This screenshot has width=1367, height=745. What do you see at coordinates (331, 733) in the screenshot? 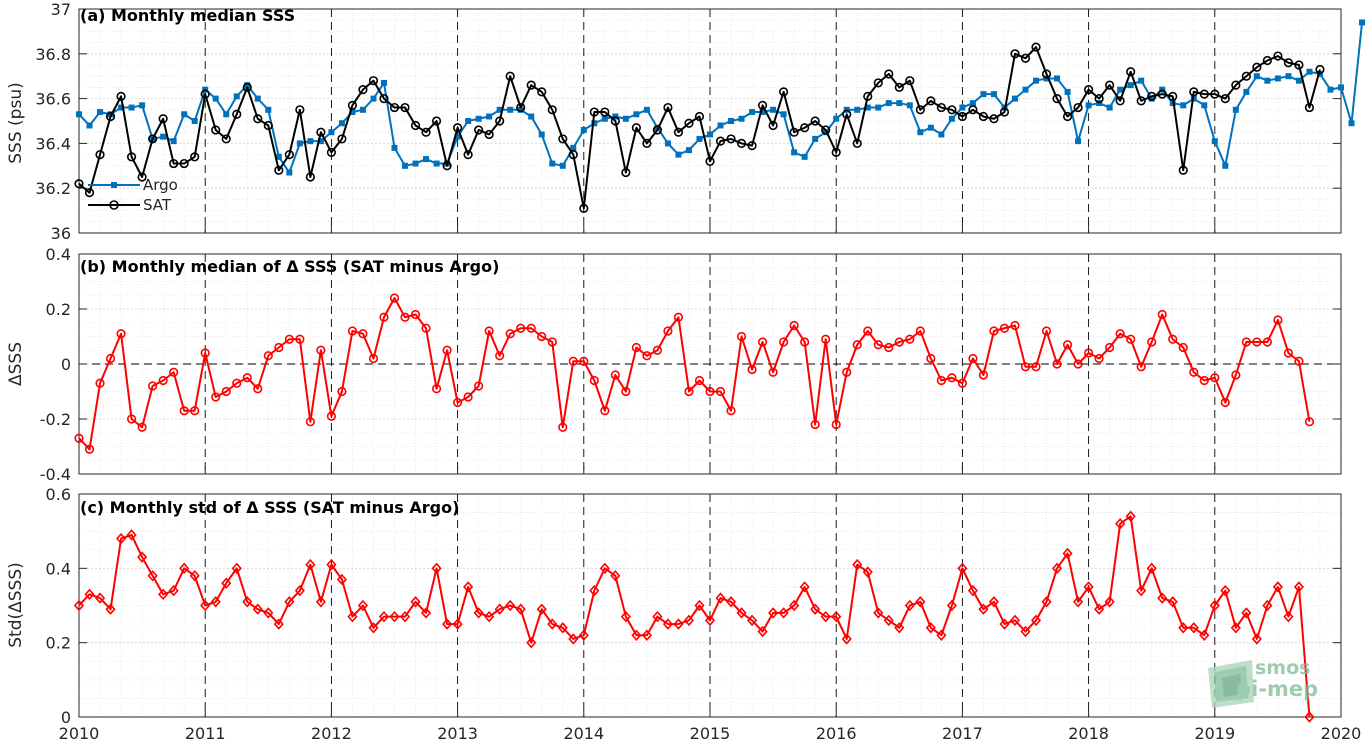
I see `xtick-label: 2012` at bounding box center [331, 733].